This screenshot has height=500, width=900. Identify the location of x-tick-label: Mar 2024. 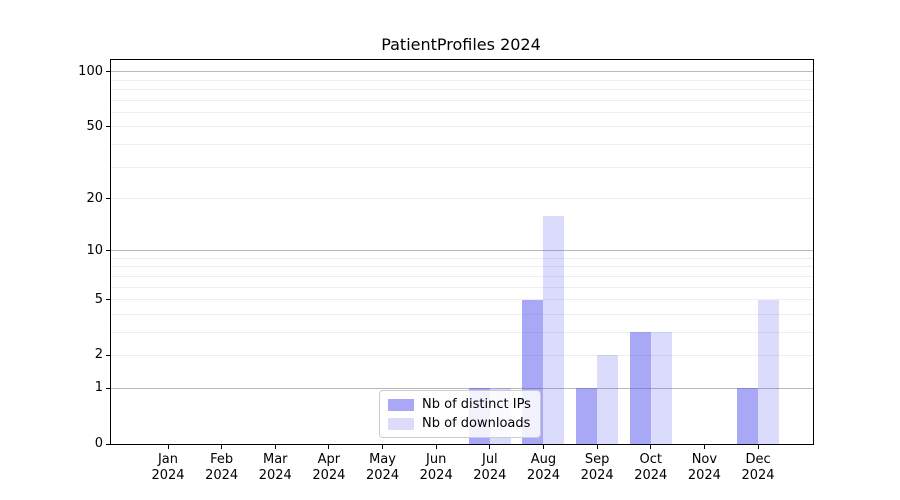
(275, 467).